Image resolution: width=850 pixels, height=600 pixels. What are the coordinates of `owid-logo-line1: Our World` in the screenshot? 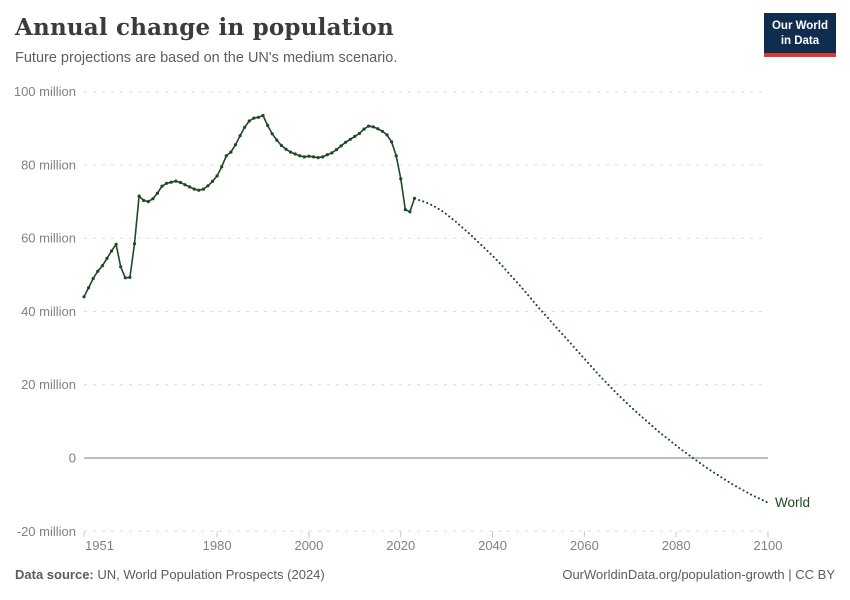 It's located at (799, 26).